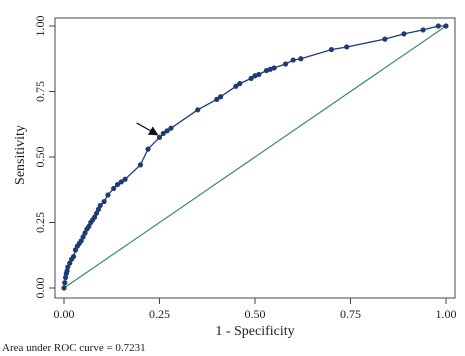 This screenshot has width=465, height=356. What do you see at coordinates (350, 314) in the screenshot?
I see `x-tick-label: 0.75` at bounding box center [350, 314].